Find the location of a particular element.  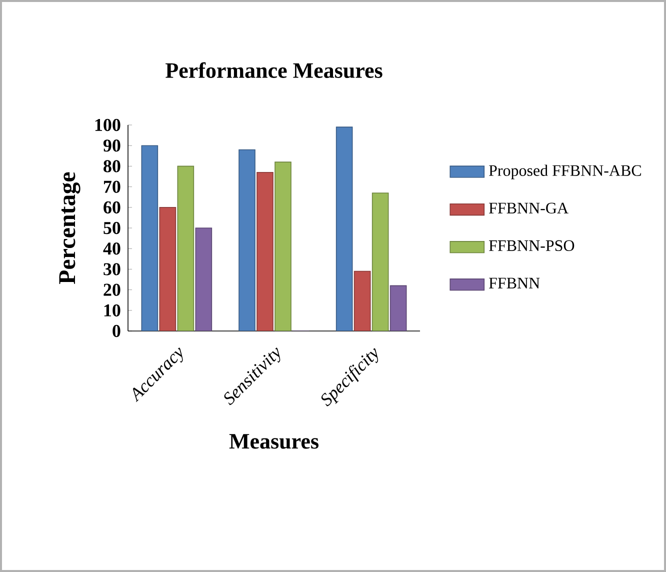

y-tick-label: 50 is located at coordinates (112, 228).